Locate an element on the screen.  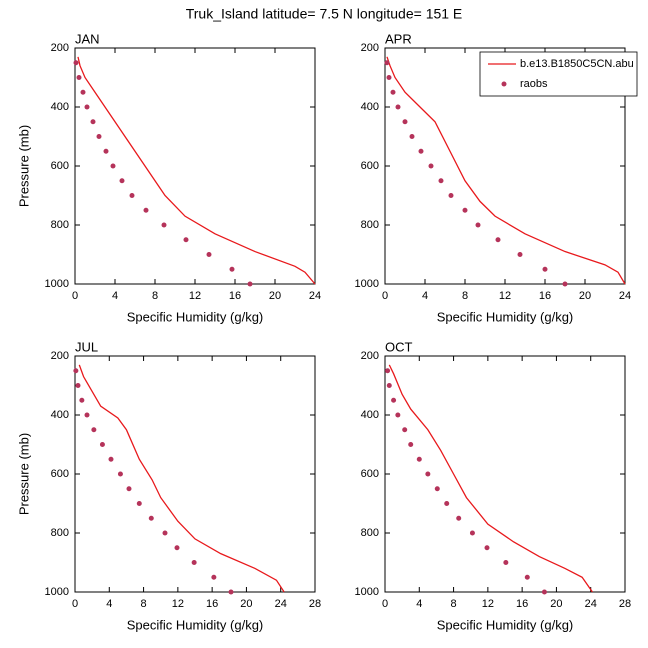
legend-swatch is located at coordinates (504, 84).